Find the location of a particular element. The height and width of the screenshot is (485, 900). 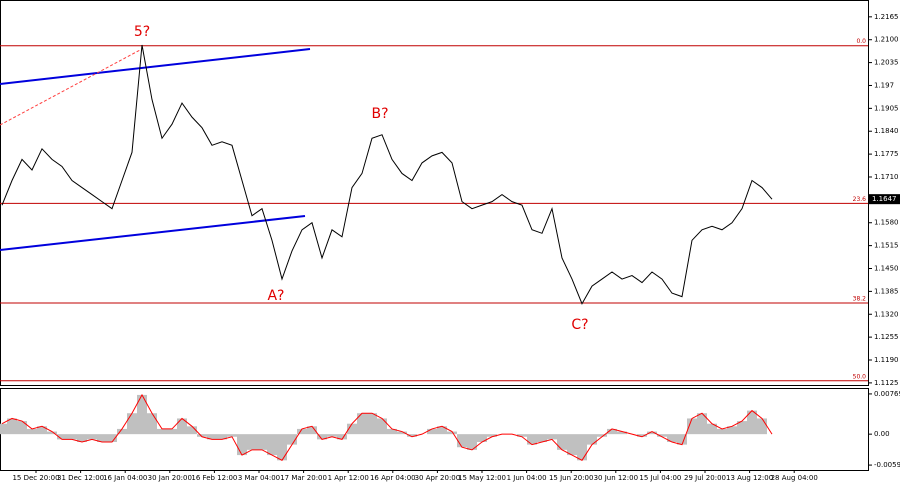

price-marker-label: 1.1647 is located at coordinates (884, 199).